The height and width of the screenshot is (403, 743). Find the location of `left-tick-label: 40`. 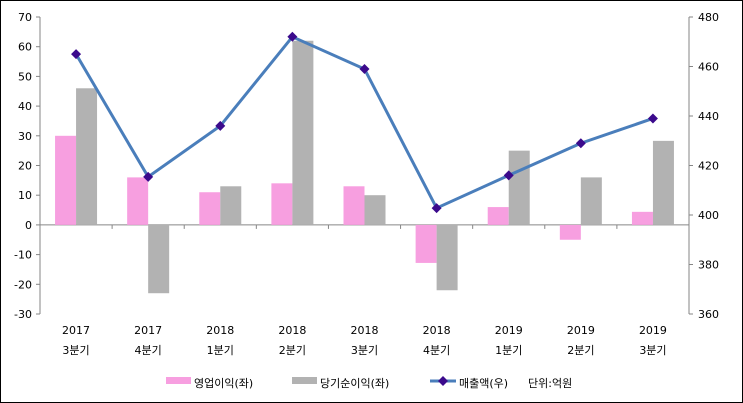

left-tick-label: 40 is located at coordinates (25, 106).